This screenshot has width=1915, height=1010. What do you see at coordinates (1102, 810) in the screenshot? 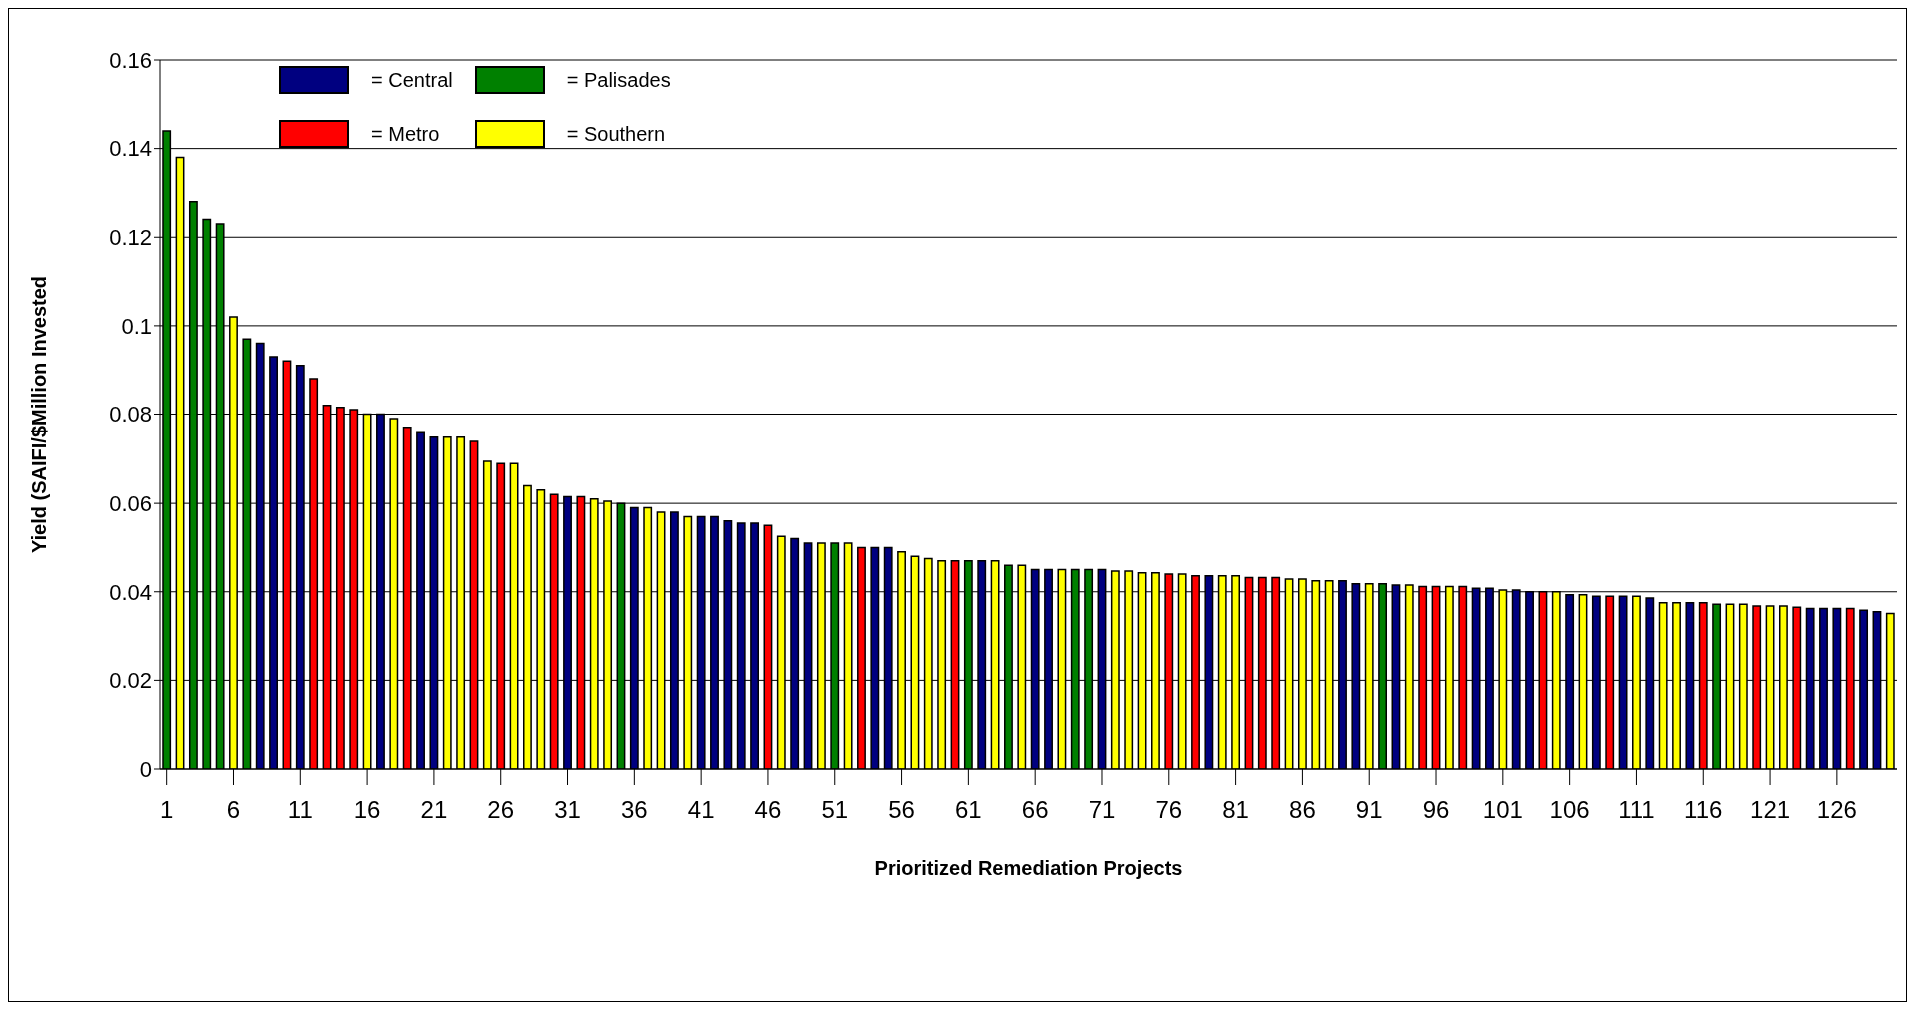
I see `x-tick-label: 71` at bounding box center [1102, 810].